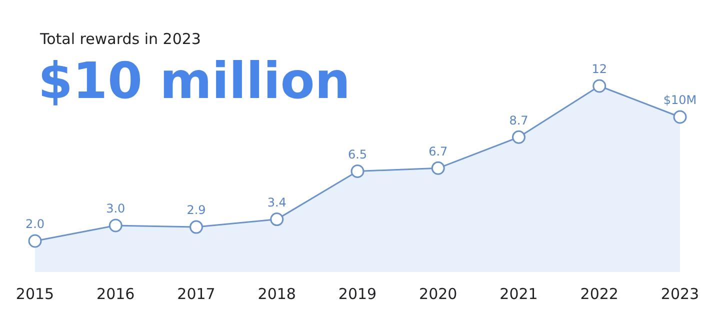  What do you see at coordinates (115, 293) in the screenshot?
I see `x-tick-label: 2016` at bounding box center [115, 293].